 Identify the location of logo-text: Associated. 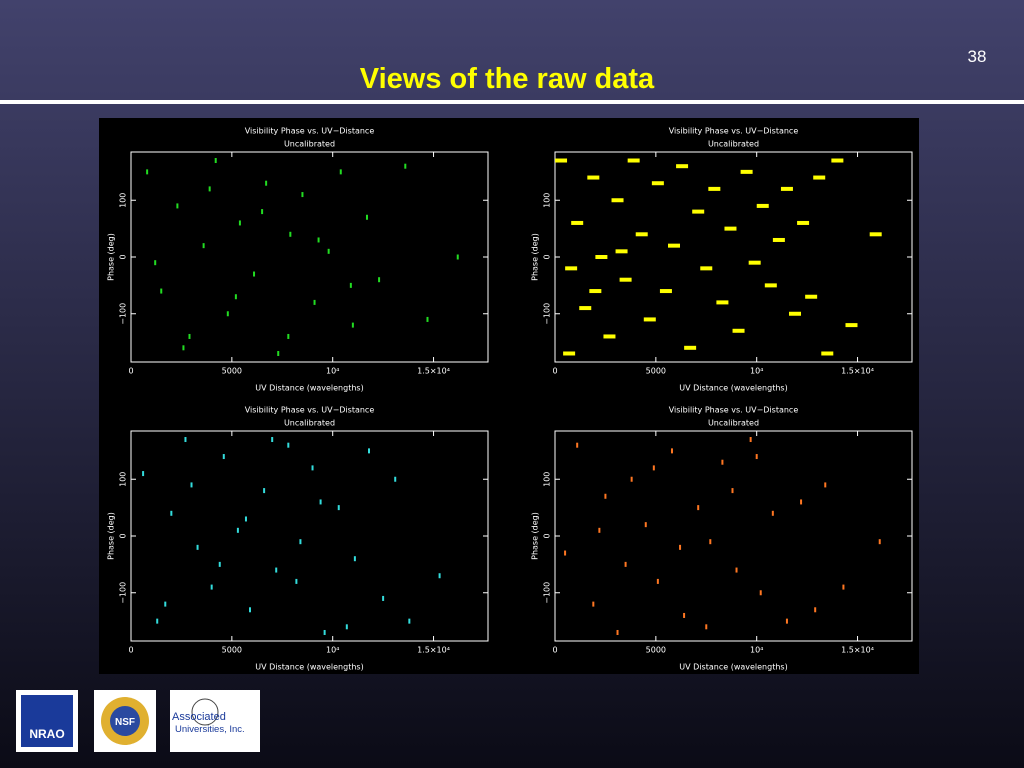
(199, 717).